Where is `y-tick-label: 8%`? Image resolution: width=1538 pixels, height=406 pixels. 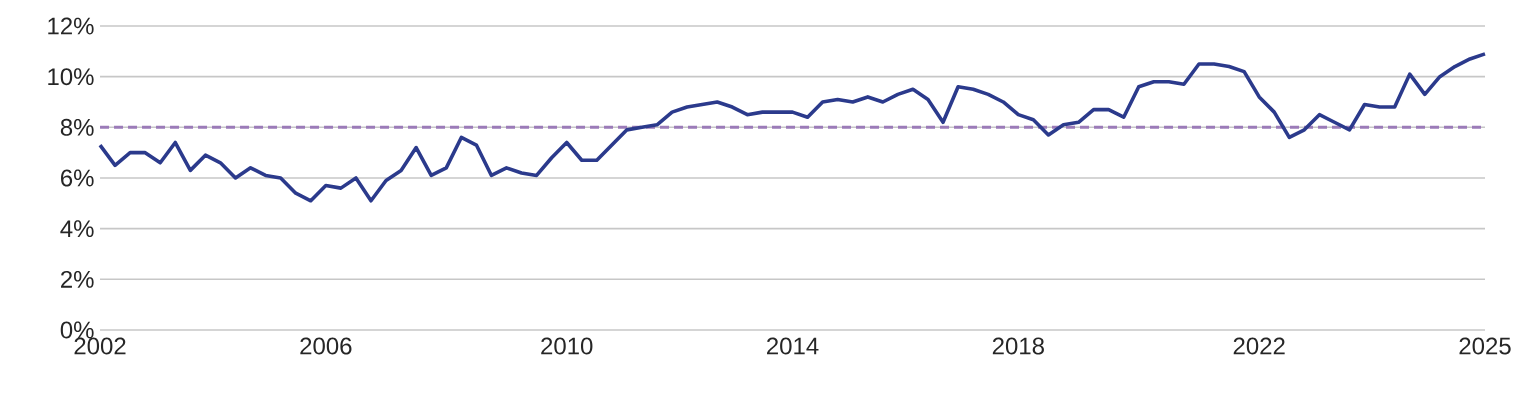
y-tick-label: 8% is located at coordinates (77, 127).